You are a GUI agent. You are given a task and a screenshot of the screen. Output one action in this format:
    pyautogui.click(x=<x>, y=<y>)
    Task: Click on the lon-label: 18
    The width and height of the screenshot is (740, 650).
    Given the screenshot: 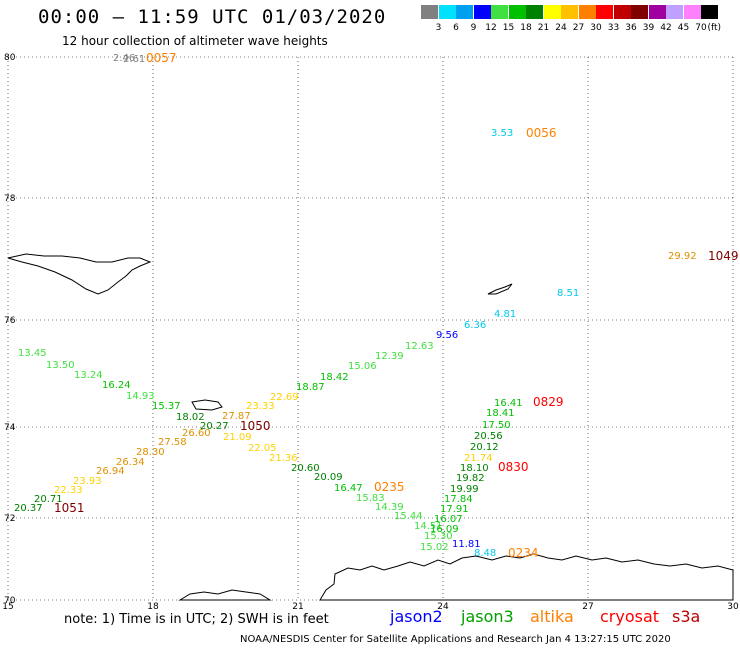 What is the action you would take?
    pyautogui.click(x=153, y=607)
    